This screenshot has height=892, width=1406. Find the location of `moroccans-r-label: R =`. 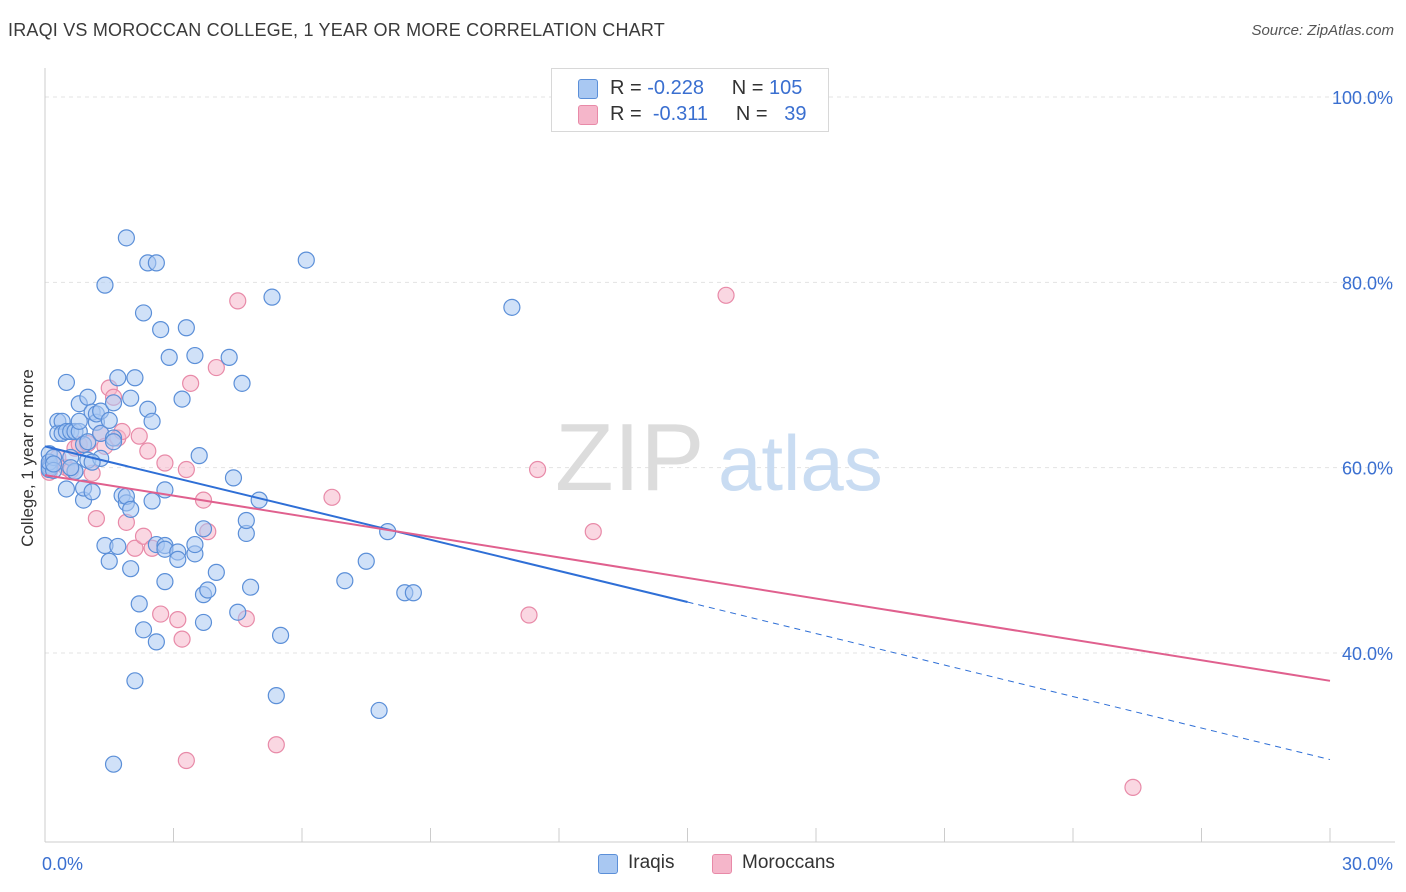

moroccans-r-label: R = is located at coordinates (626, 114).